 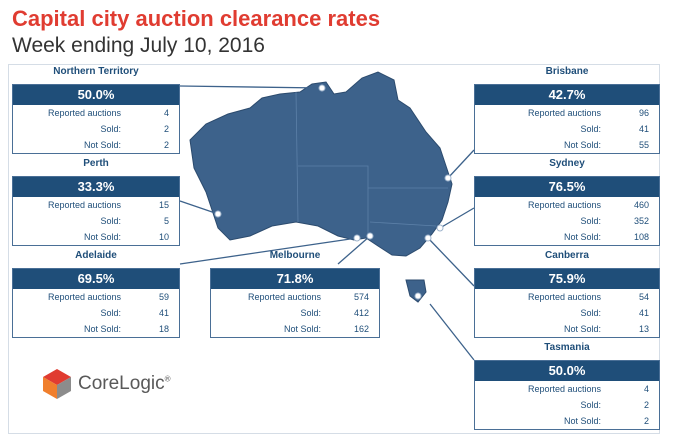 I want to click on marker-perth, so click(x=218, y=214).